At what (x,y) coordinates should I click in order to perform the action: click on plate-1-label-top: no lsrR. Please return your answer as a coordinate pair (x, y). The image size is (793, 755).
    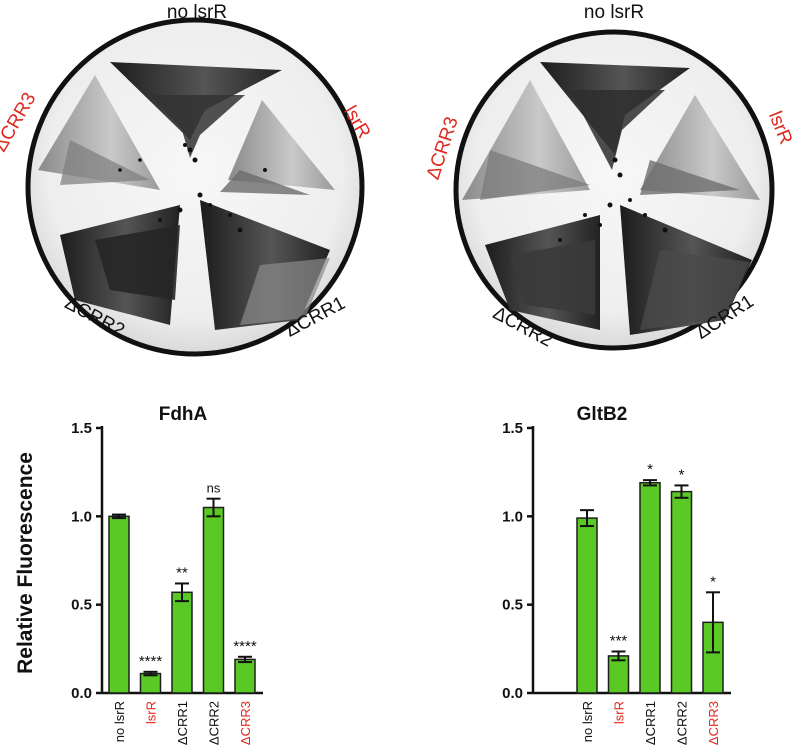
    Looking at the image, I should click on (197, 12).